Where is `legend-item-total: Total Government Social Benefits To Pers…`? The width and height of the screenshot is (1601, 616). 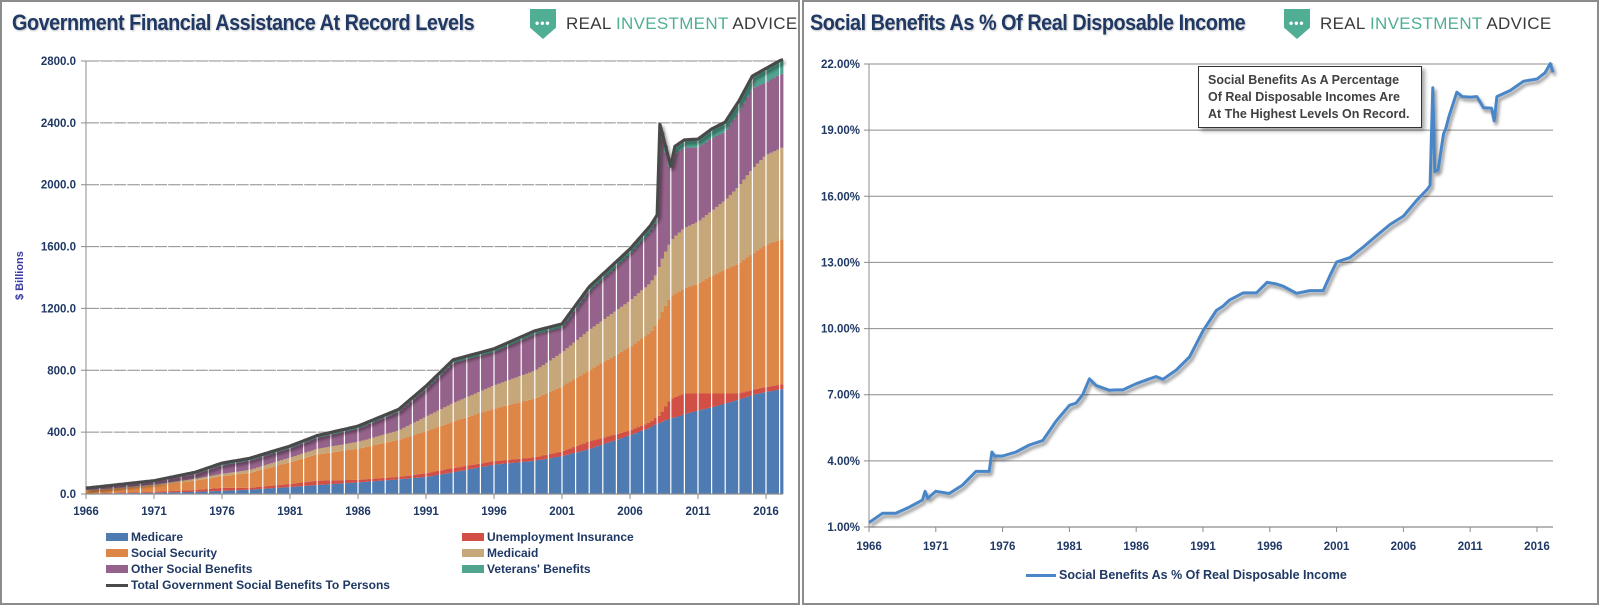 legend-item-total: Total Government Social Benefits To Pers… is located at coordinates (248, 585).